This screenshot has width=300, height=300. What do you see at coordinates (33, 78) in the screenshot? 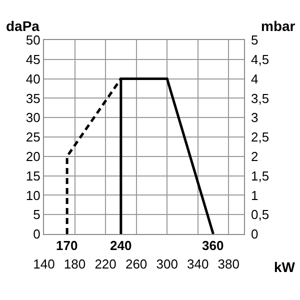
I see `y-tick-label: 40` at bounding box center [33, 78].